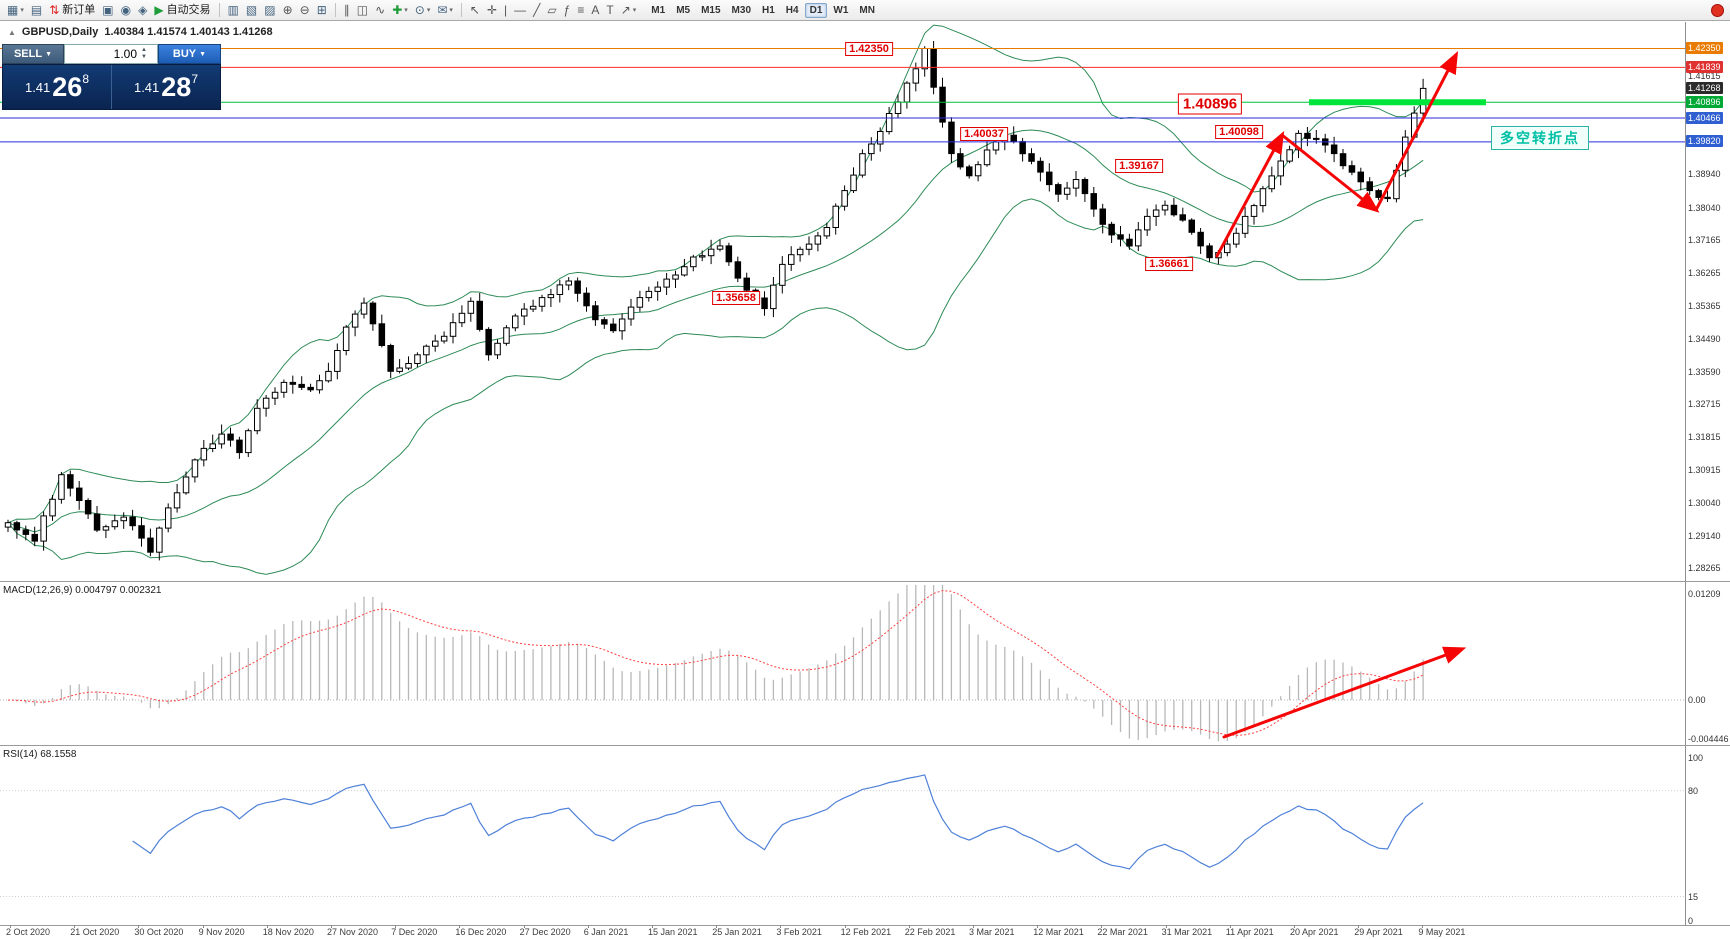 Image resolution: width=1730 pixels, height=939 pixels. I want to click on cursor-icon: ↖, so click(474, 10).